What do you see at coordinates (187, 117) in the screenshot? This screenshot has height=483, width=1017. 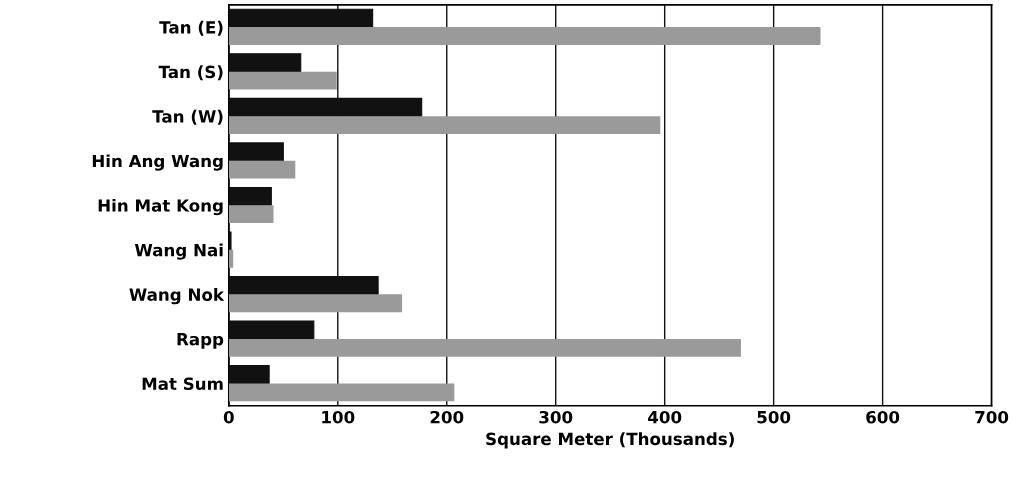 I see `y-tick-label: Tan (W)` at bounding box center [187, 117].